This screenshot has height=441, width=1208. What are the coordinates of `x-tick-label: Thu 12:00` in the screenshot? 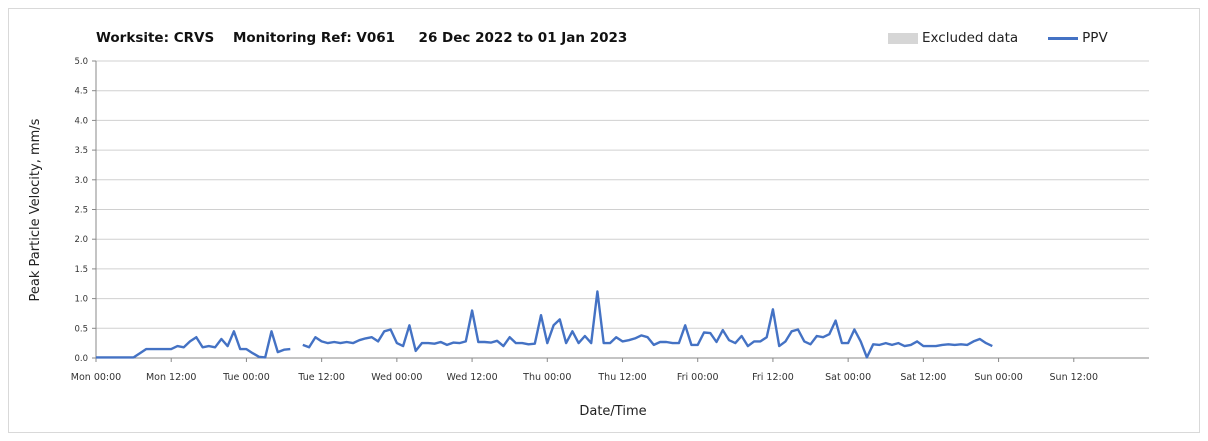 It's located at (621, 377).